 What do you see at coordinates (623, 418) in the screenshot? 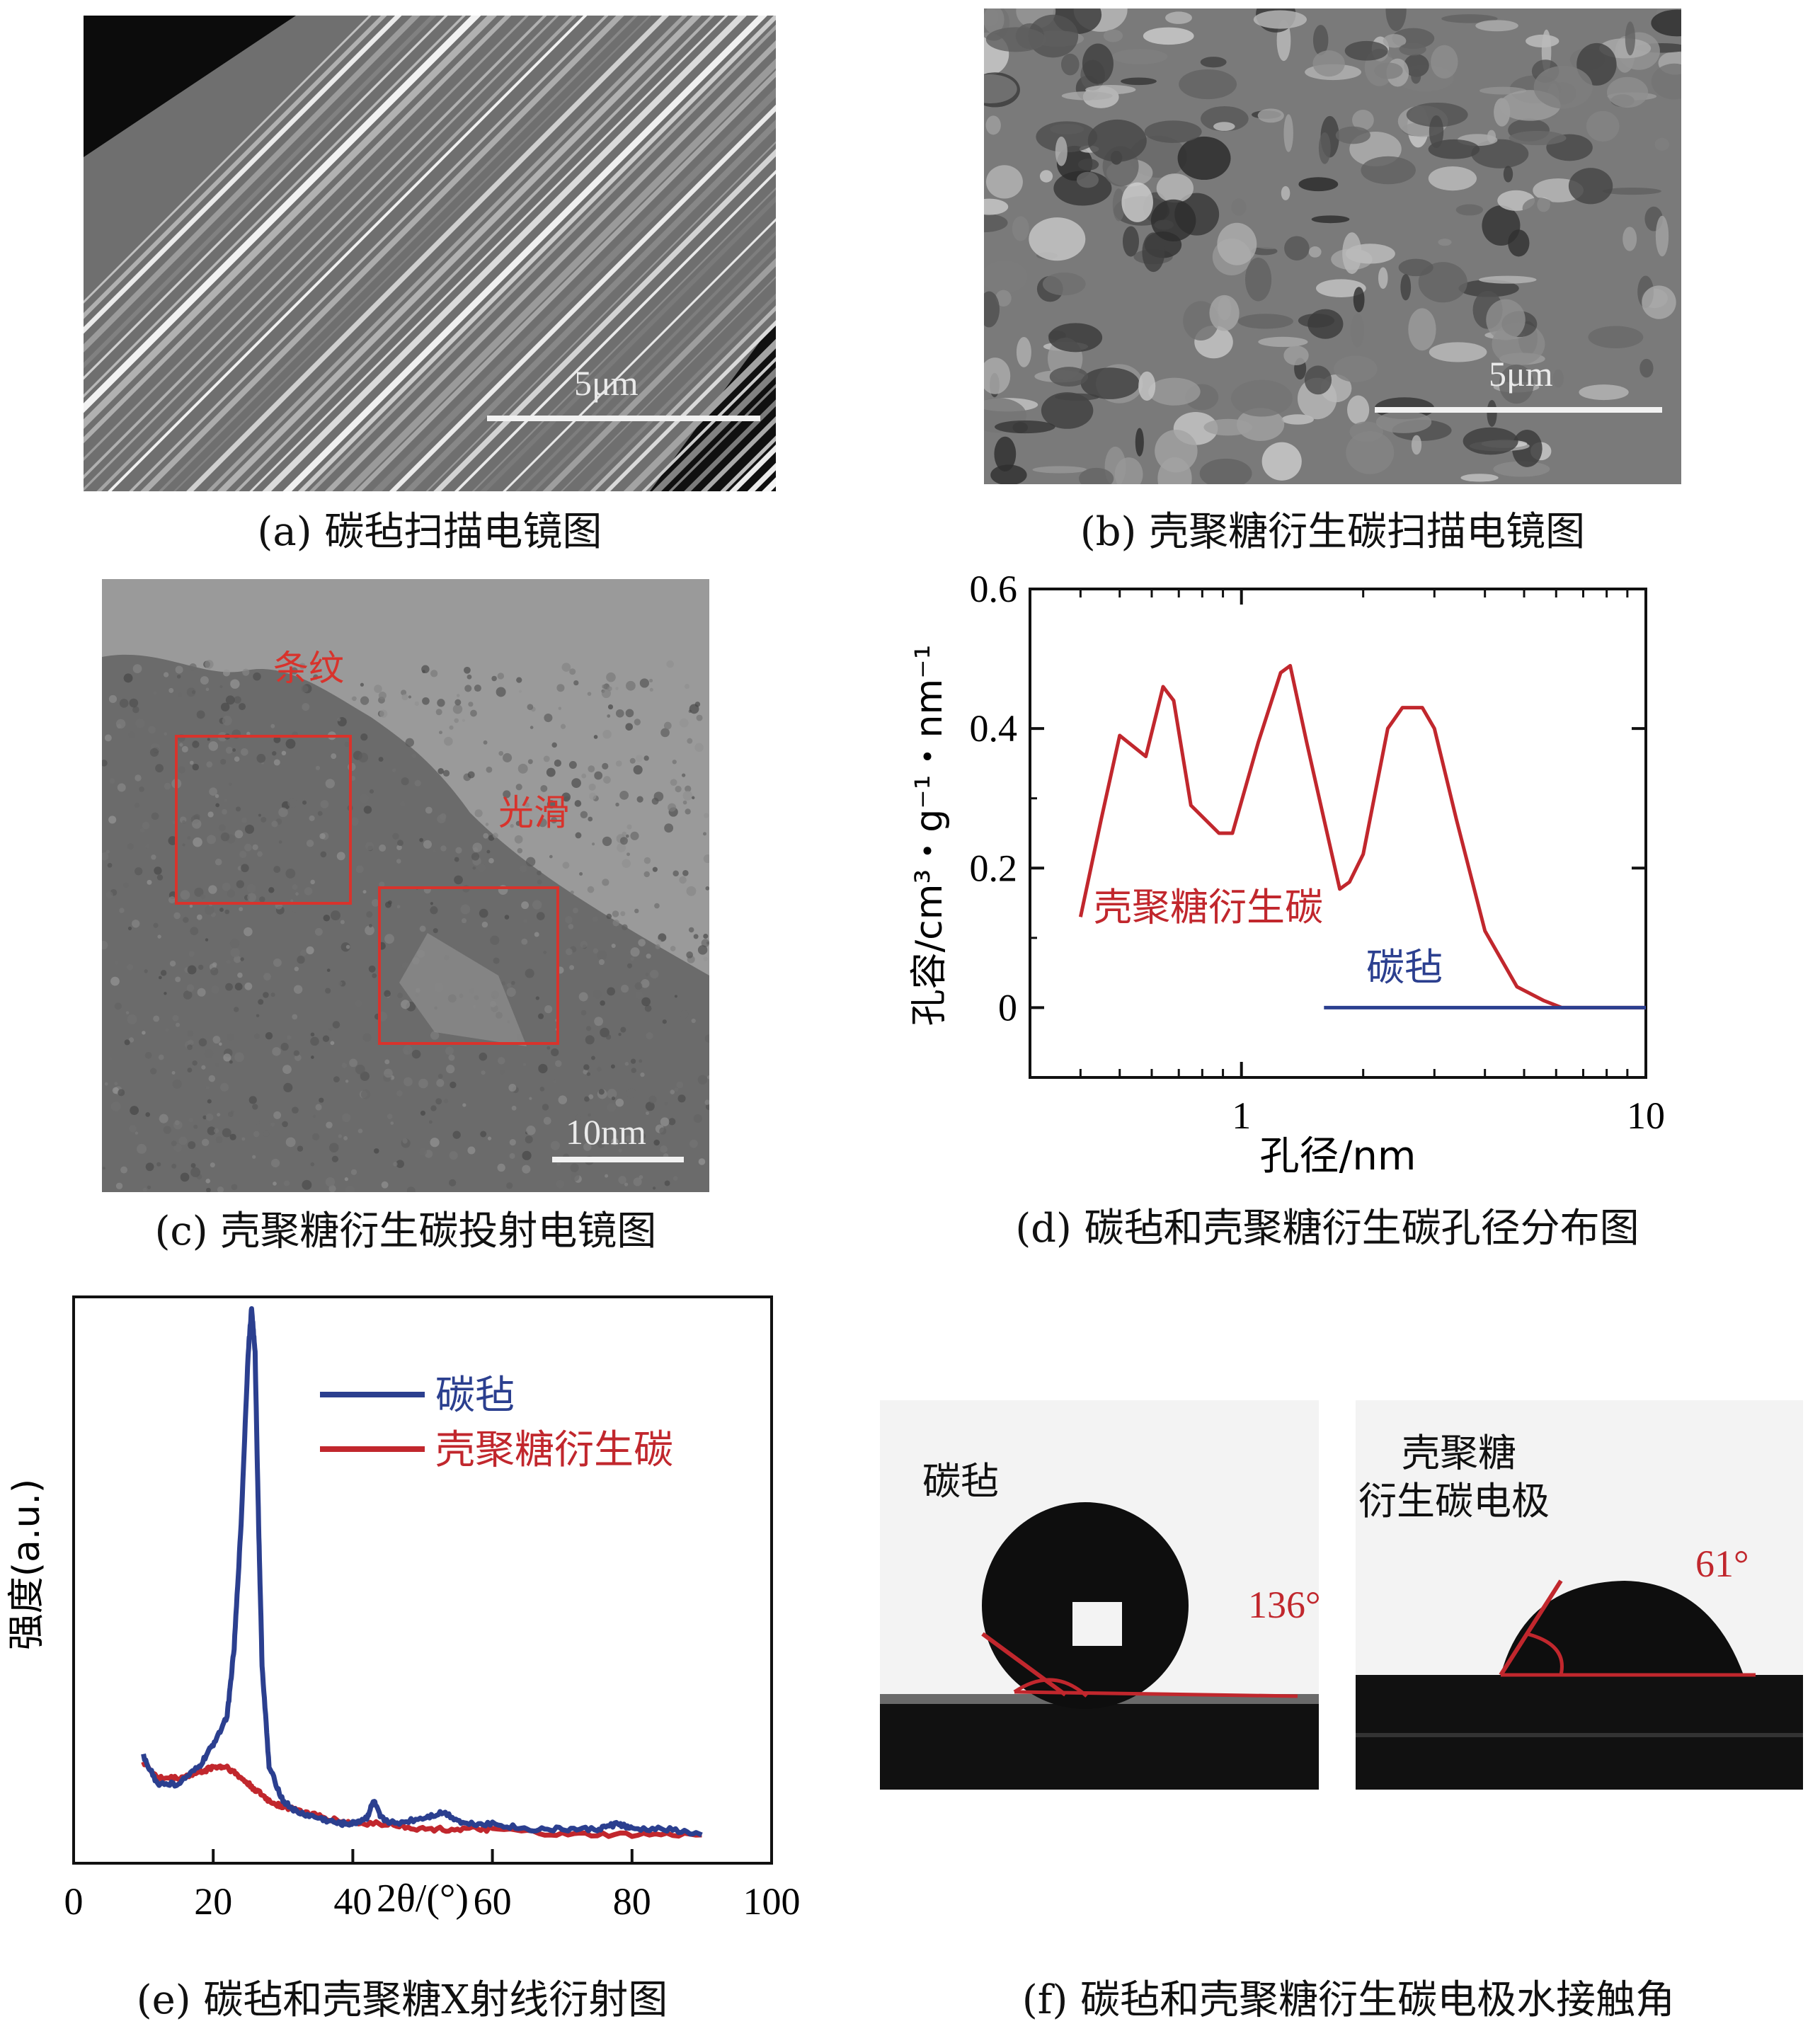
I see `scale-bar` at bounding box center [623, 418].